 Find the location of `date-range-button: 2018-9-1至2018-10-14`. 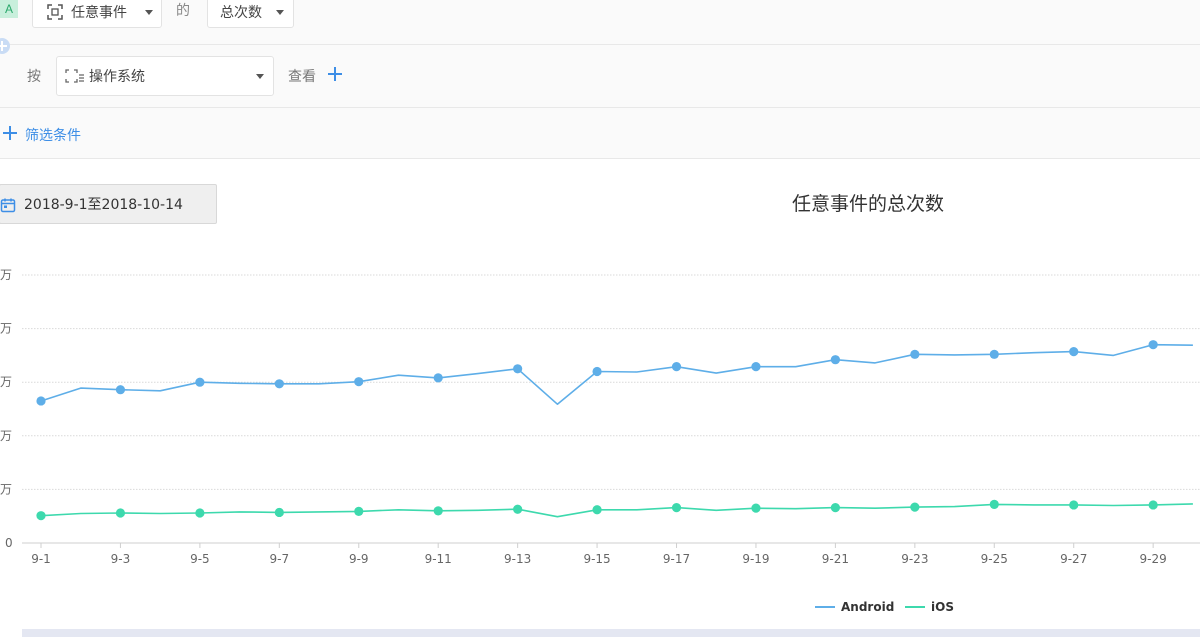

date-range-button: 2018-9-1至2018-10-14 is located at coordinates (108, 204).